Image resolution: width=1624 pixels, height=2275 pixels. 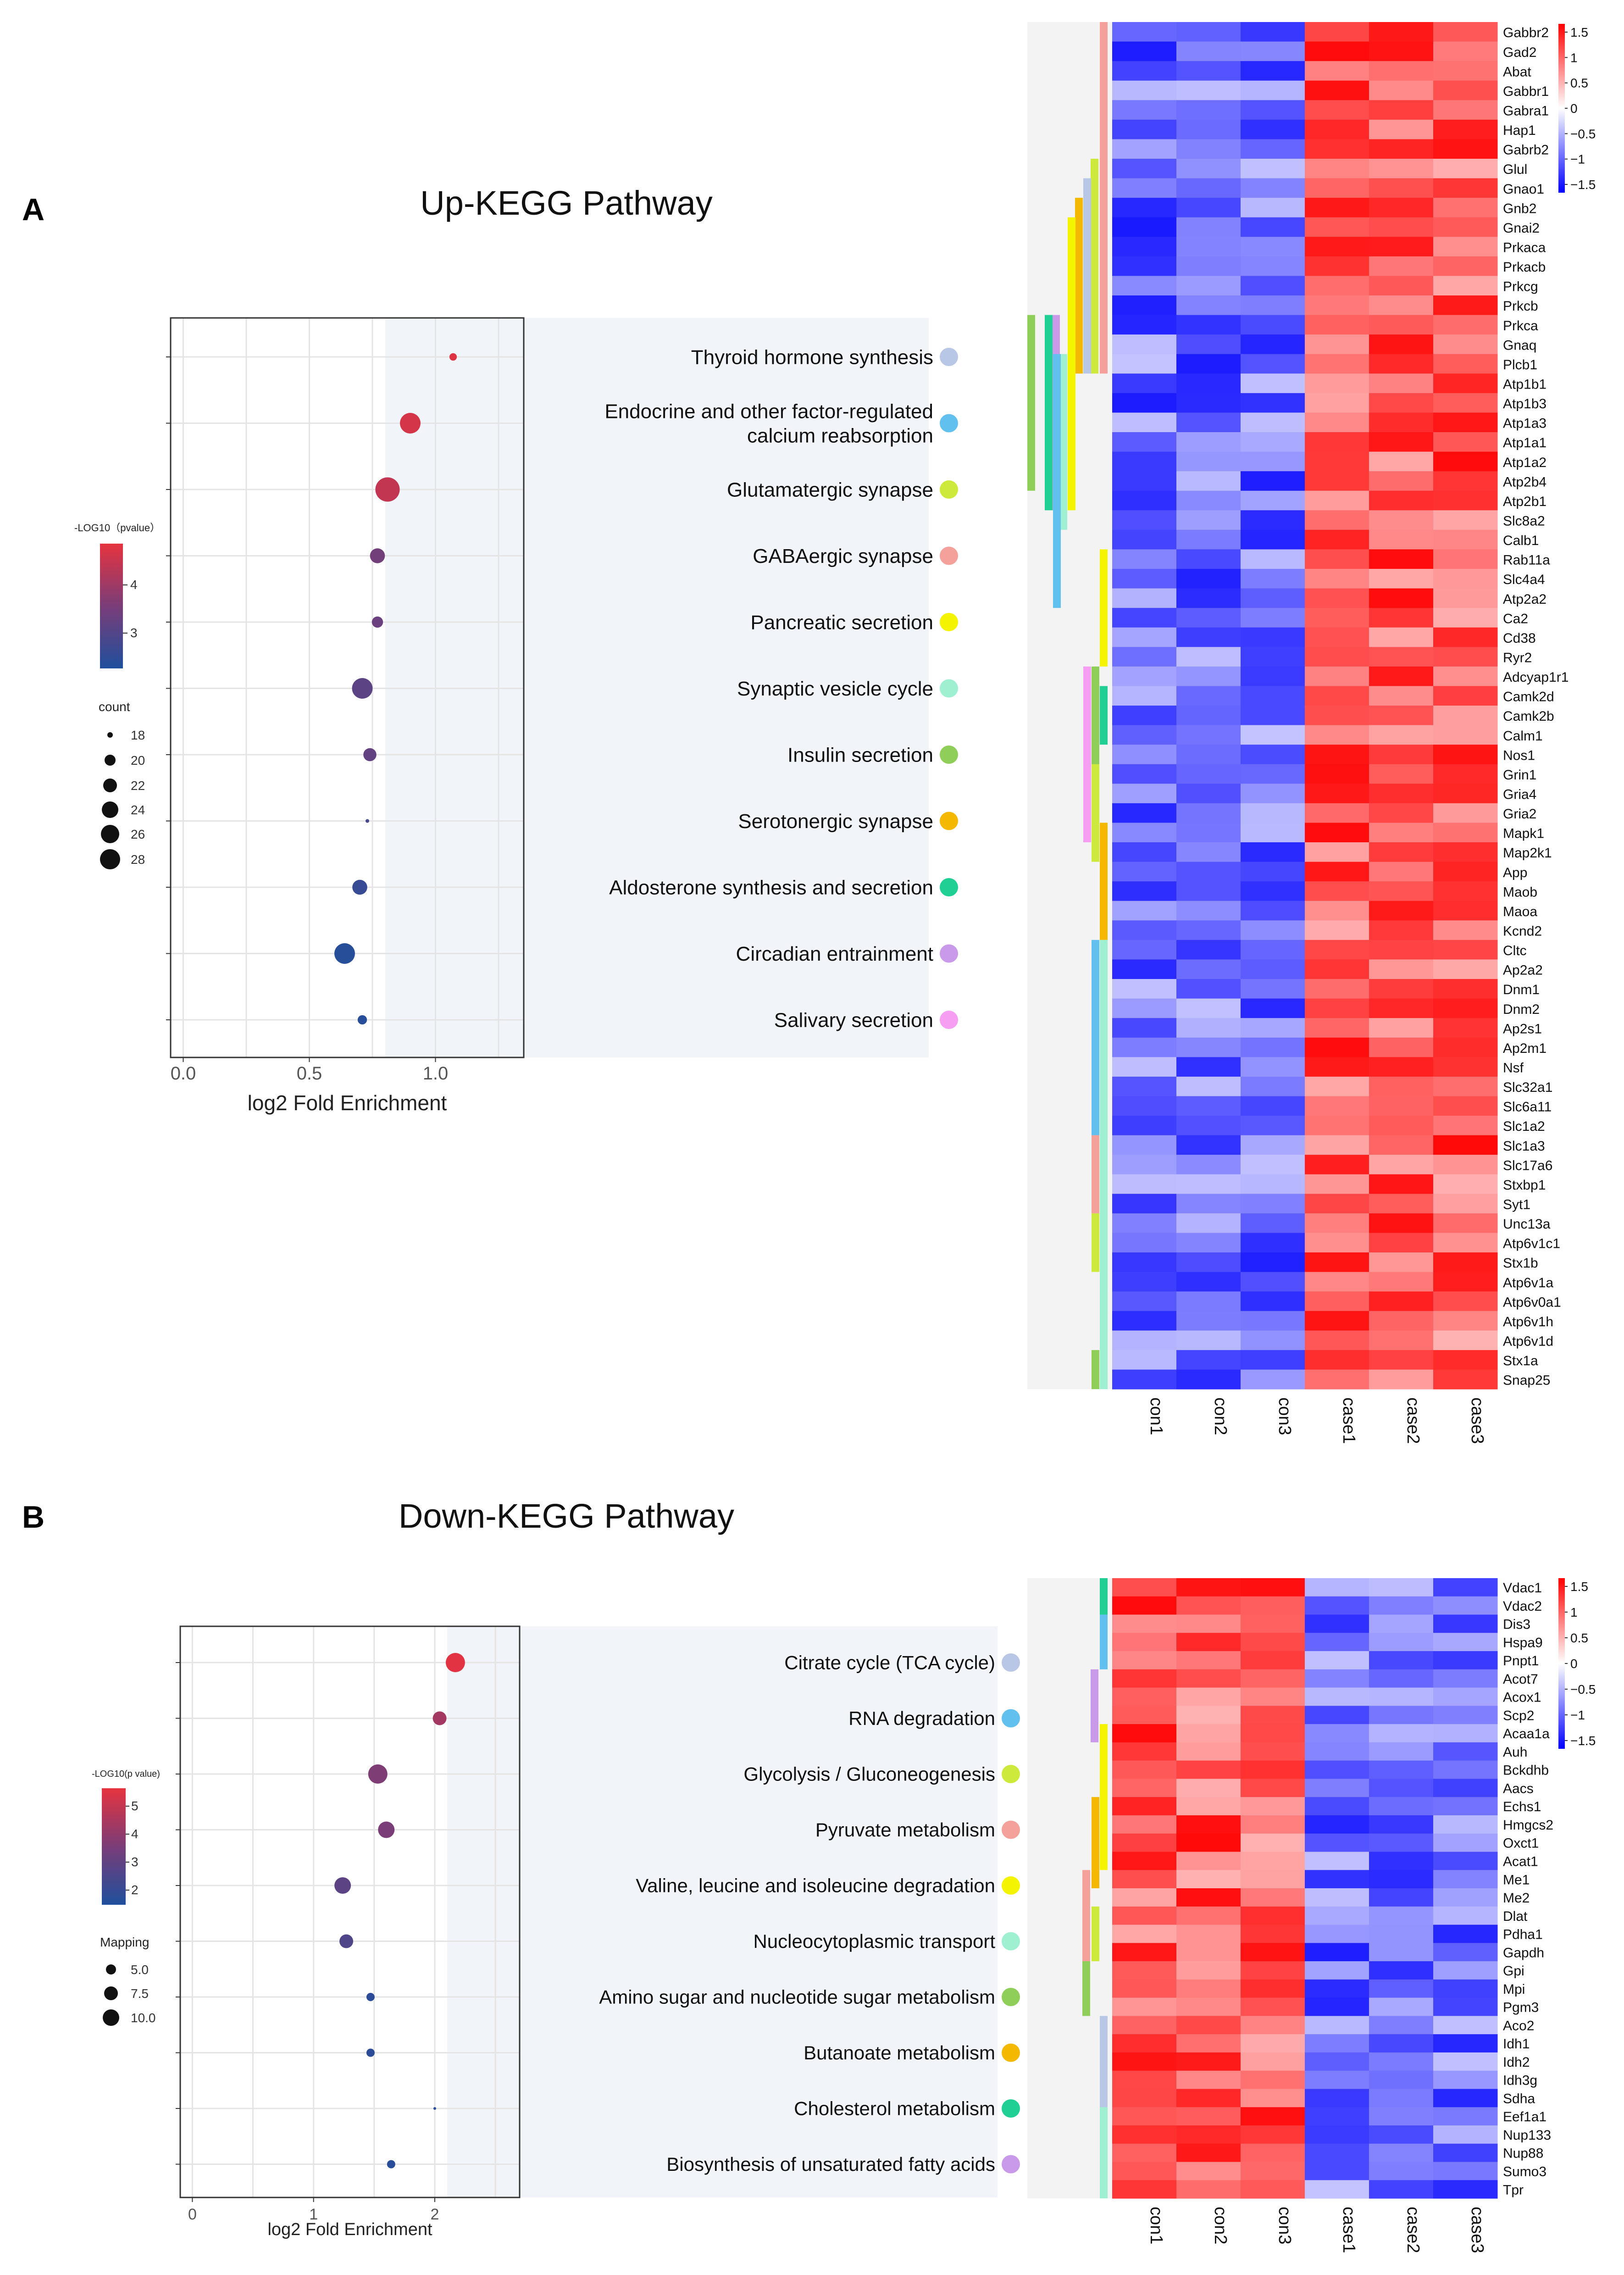 I want to click on gene-label: Acaa1a, so click(x=1526, y=1733).